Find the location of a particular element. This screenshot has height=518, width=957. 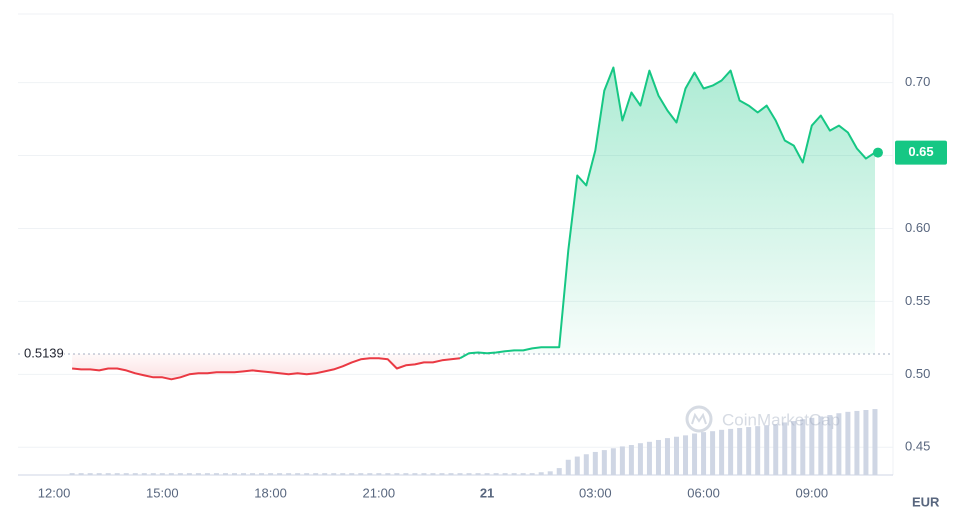

x-tick-label: 21:00 is located at coordinates (379, 492).